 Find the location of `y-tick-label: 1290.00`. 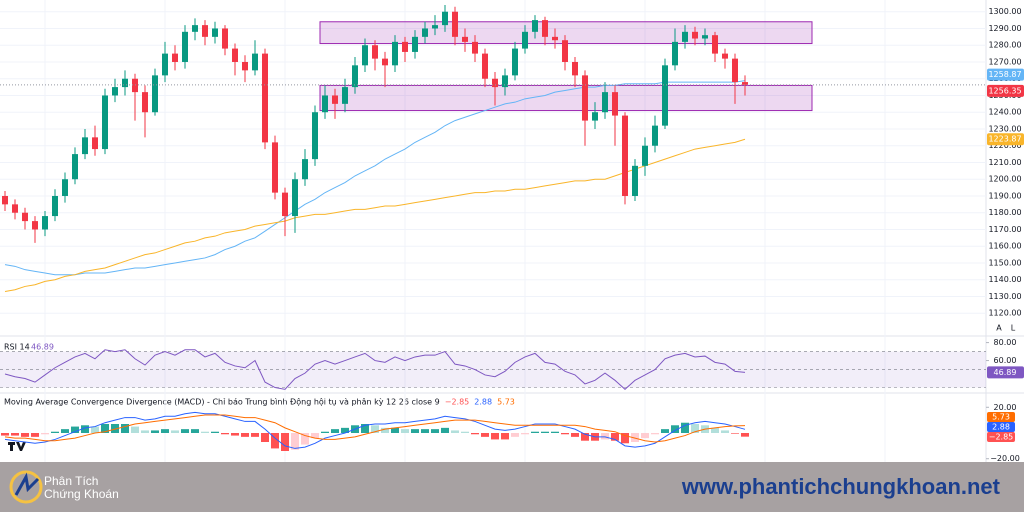

y-tick-label: 1290.00 is located at coordinates (1004, 28).